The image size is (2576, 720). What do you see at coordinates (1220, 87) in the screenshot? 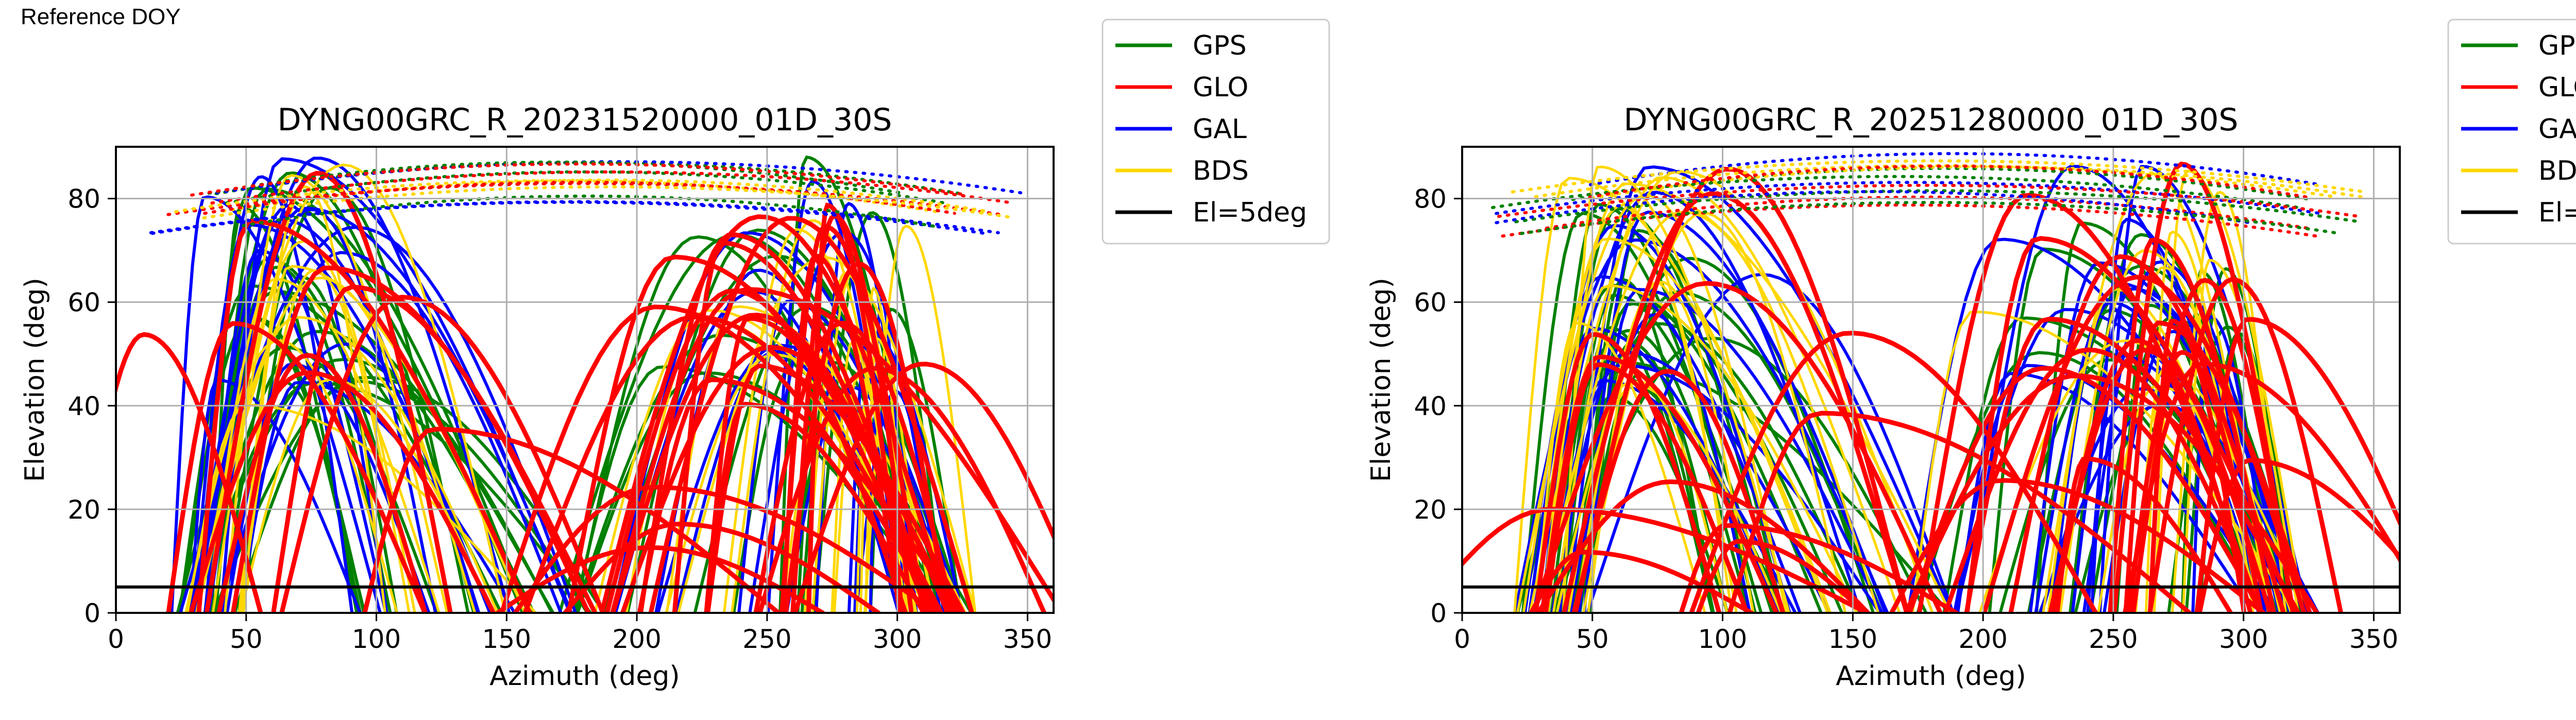
I see `legend-label: GLO` at bounding box center [1220, 87].